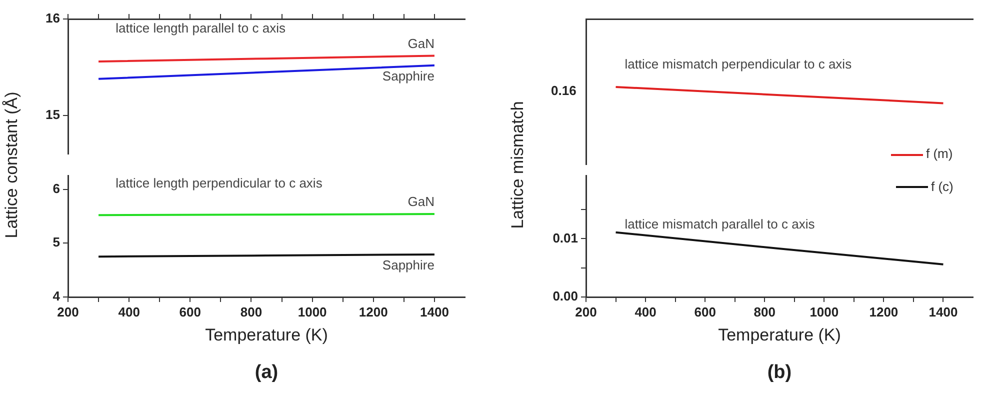 This screenshot has width=981, height=414. I want to click on annotation: lattice length parallel to c axis, so click(201, 28).